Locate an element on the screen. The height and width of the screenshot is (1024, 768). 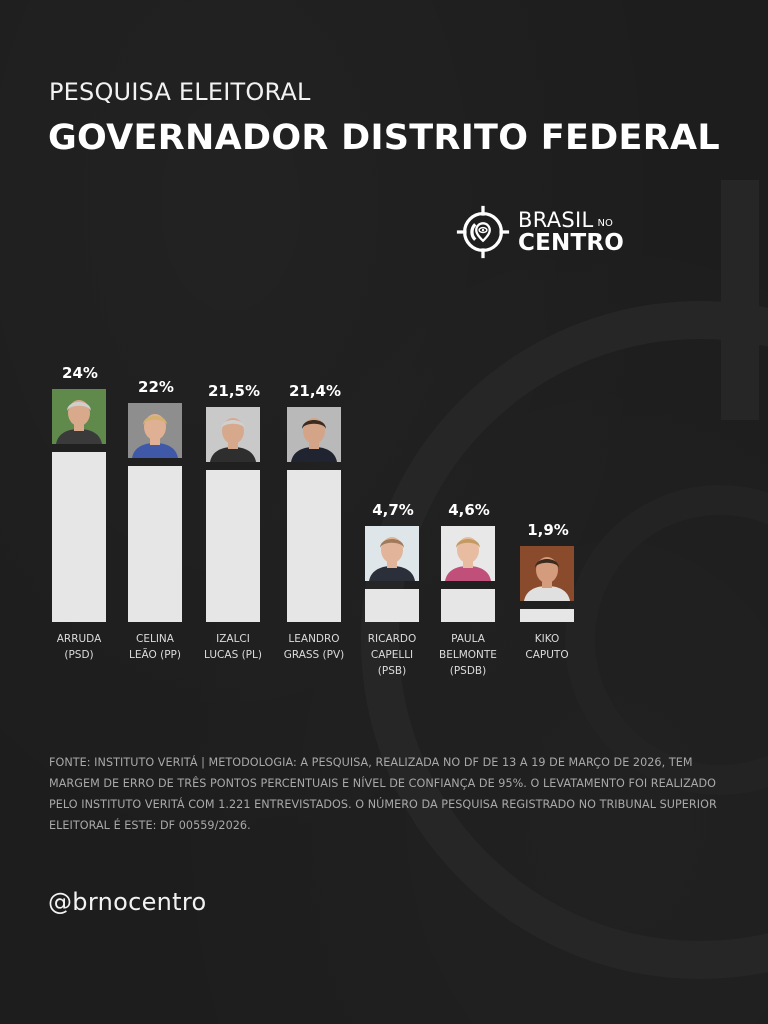
value-label: 21,4% is located at coordinates (315, 391).